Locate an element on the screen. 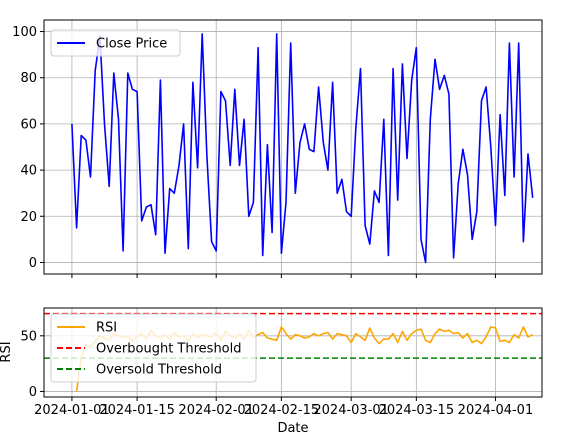  rsi-x-tick-label: 2024-02-01 is located at coordinates (216, 410).